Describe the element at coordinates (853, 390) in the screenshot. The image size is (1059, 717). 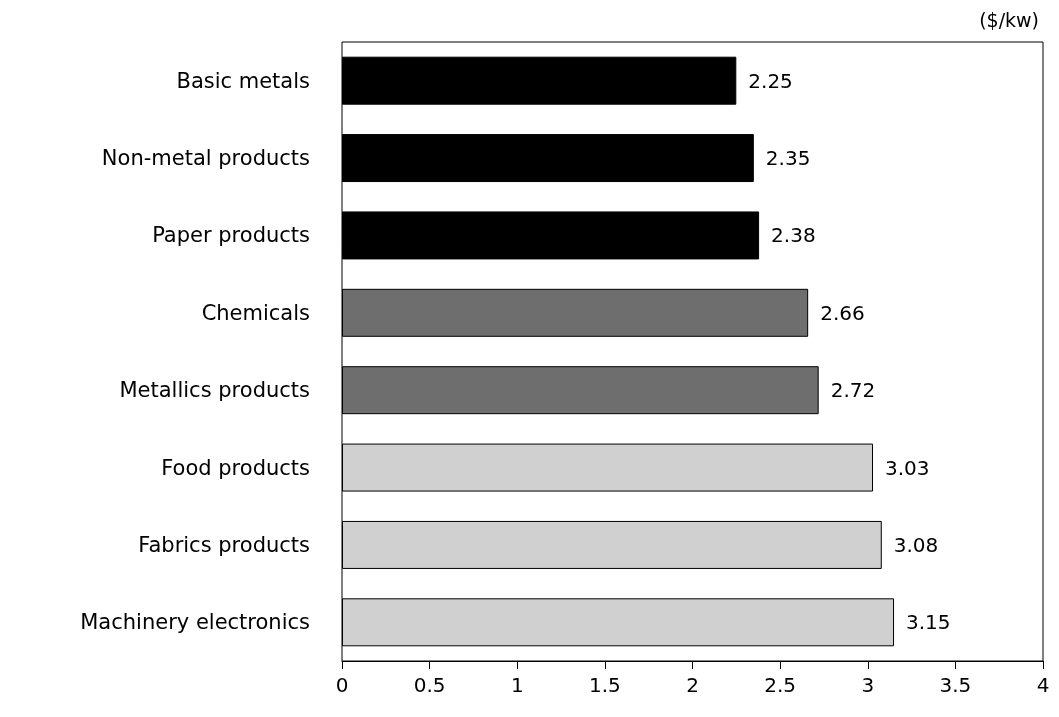
I see `data-label: 2.72` at that location.